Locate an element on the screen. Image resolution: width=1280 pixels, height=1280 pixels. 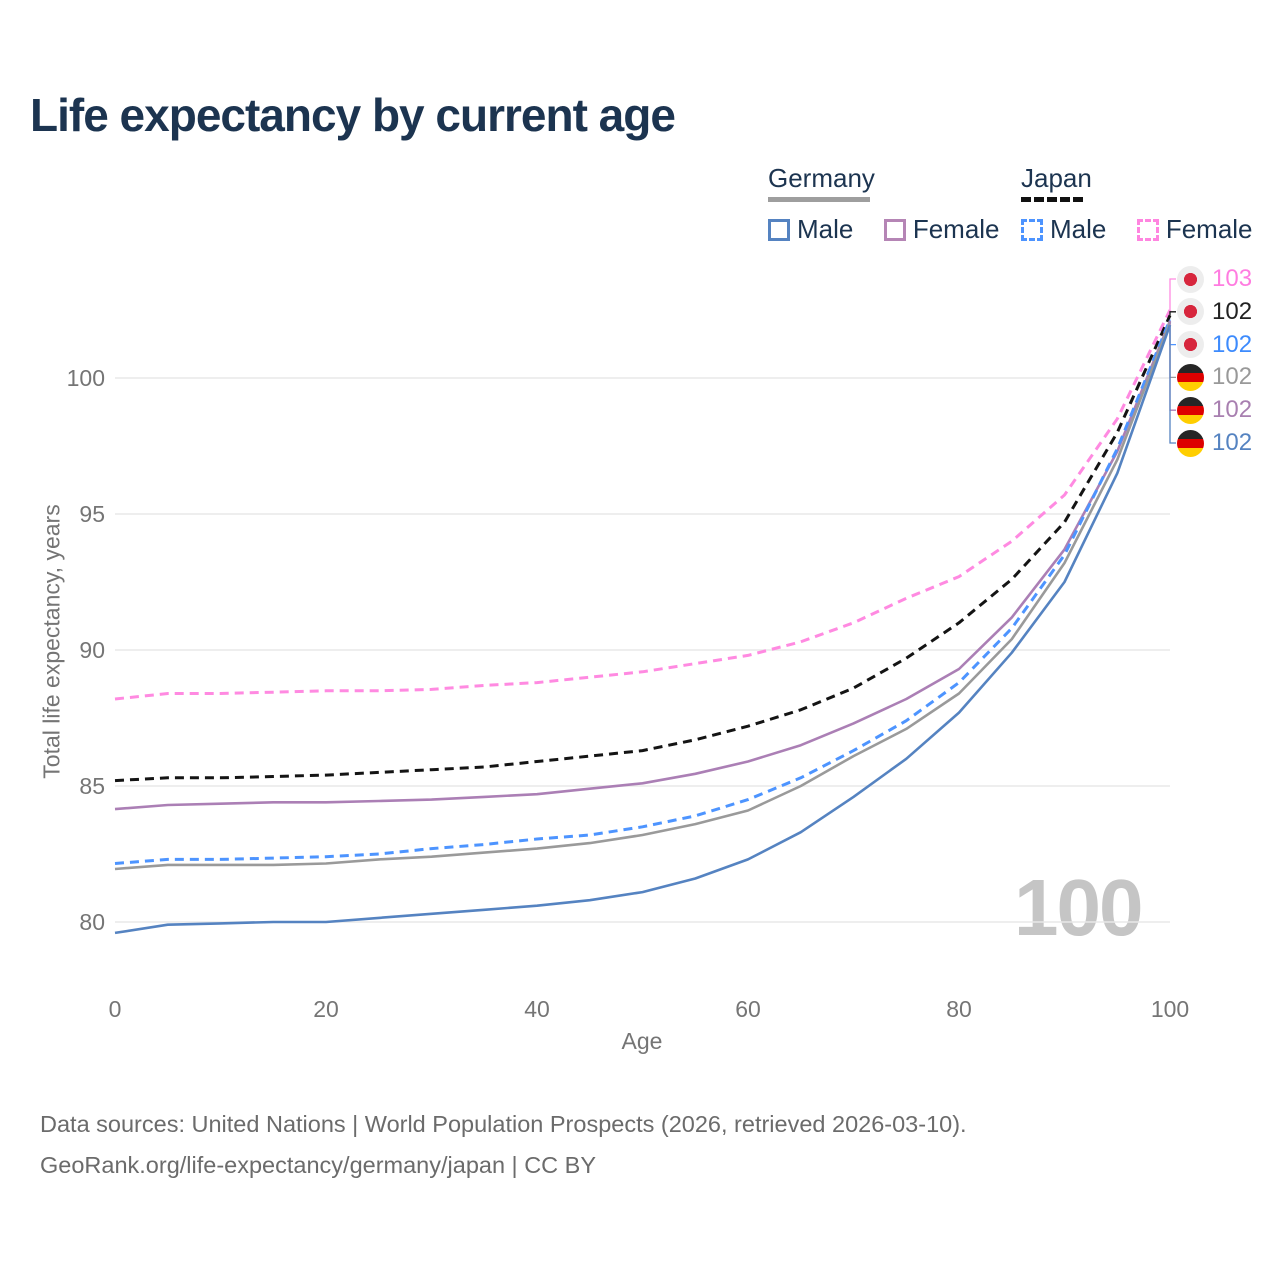
legend-label-japan-female: Female is located at coordinates (1209, 229).